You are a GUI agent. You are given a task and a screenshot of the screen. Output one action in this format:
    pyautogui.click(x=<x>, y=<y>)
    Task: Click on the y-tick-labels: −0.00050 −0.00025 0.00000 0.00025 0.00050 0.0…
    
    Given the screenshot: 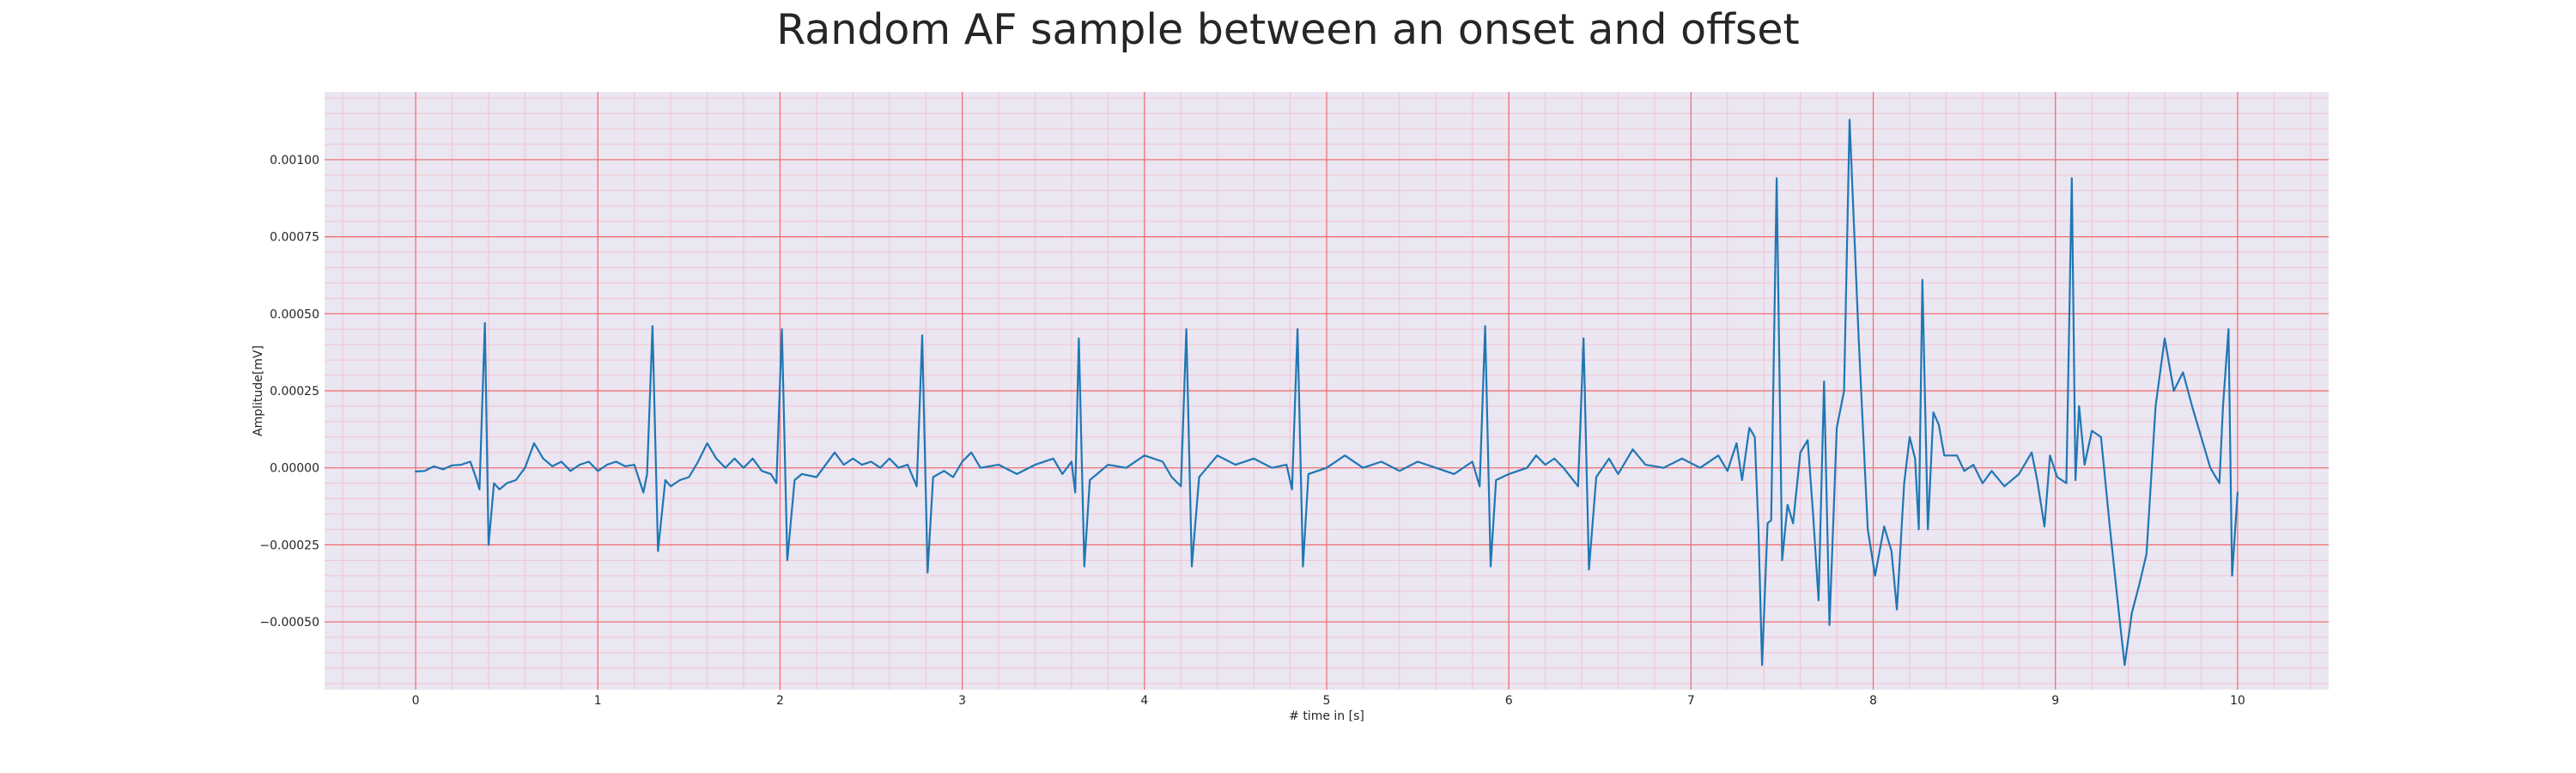 What is the action you would take?
    pyautogui.click(x=289, y=392)
    